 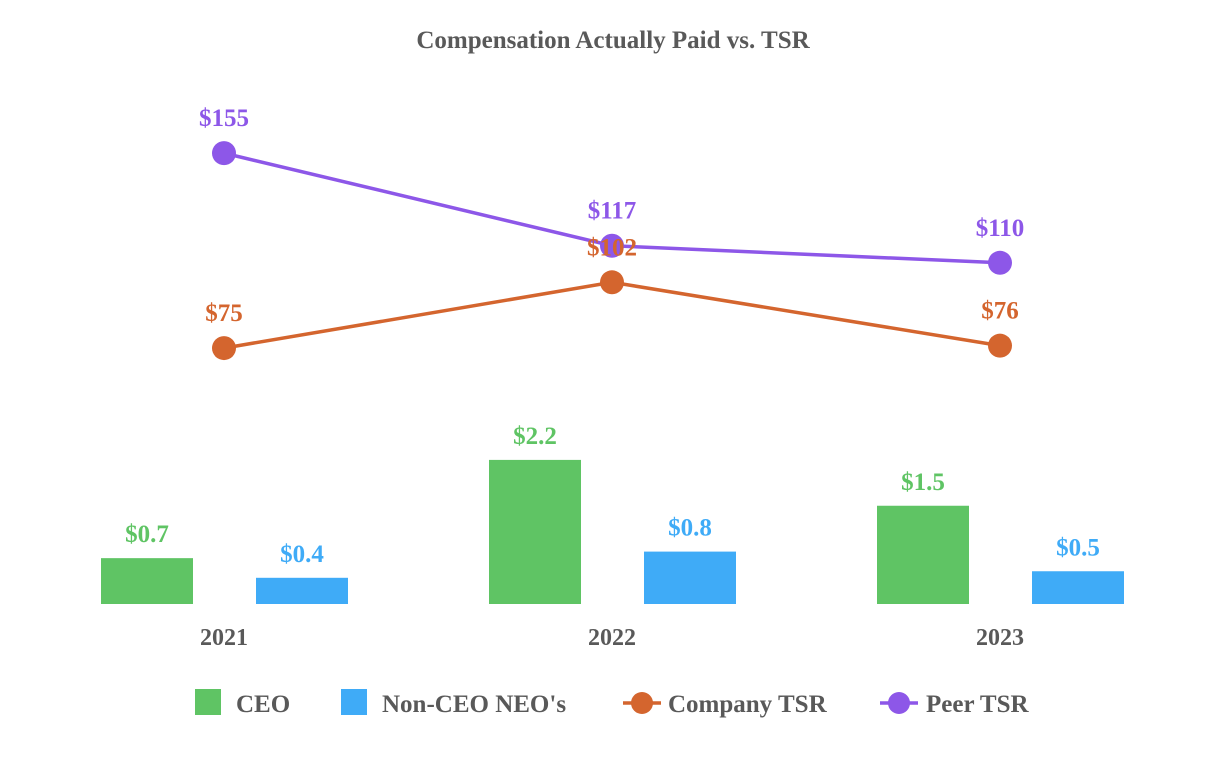 I want to click on data-label-company-tsr-2022: $102, so click(x=612, y=247).